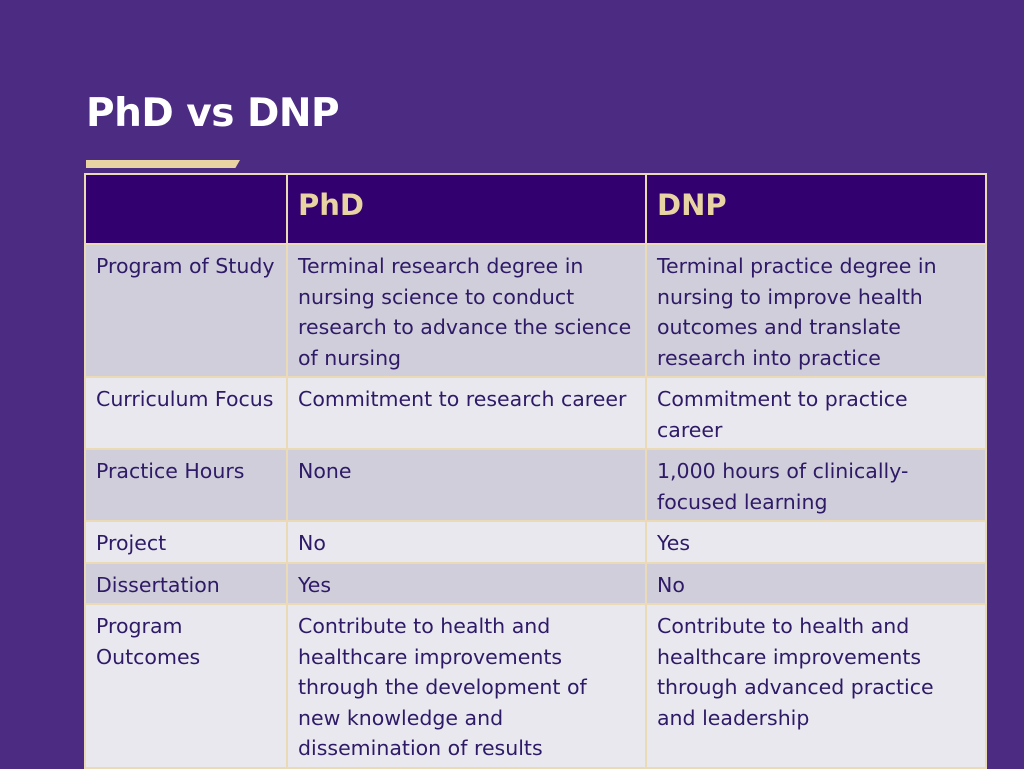 The image size is (1024, 769). What do you see at coordinates (186, 686) in the screenshot?
I see `row-label: Program Outcomes` at bounding box center [186, 686].